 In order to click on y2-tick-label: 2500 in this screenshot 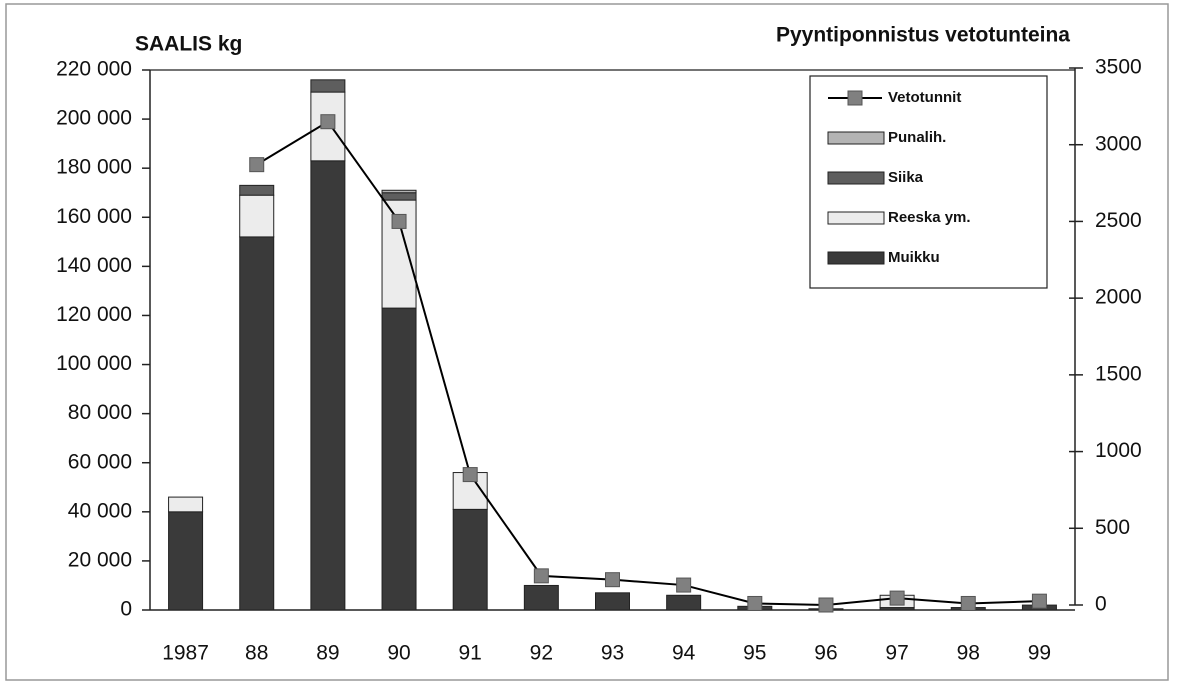, I will do `click(1118, 220)`.